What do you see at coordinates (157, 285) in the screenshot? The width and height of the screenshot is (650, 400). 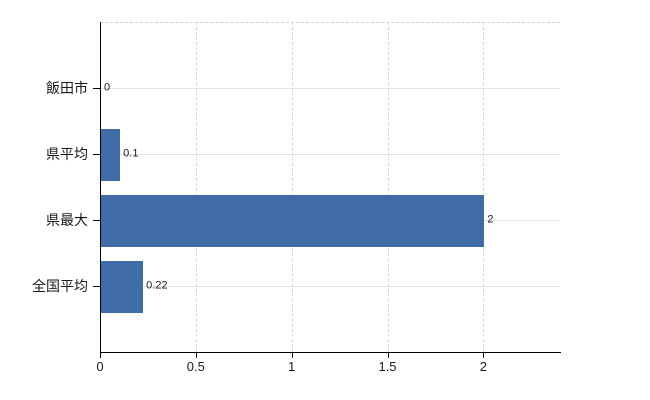 I see `bar-value-label: 0.22` at bounding box center [157, 285].